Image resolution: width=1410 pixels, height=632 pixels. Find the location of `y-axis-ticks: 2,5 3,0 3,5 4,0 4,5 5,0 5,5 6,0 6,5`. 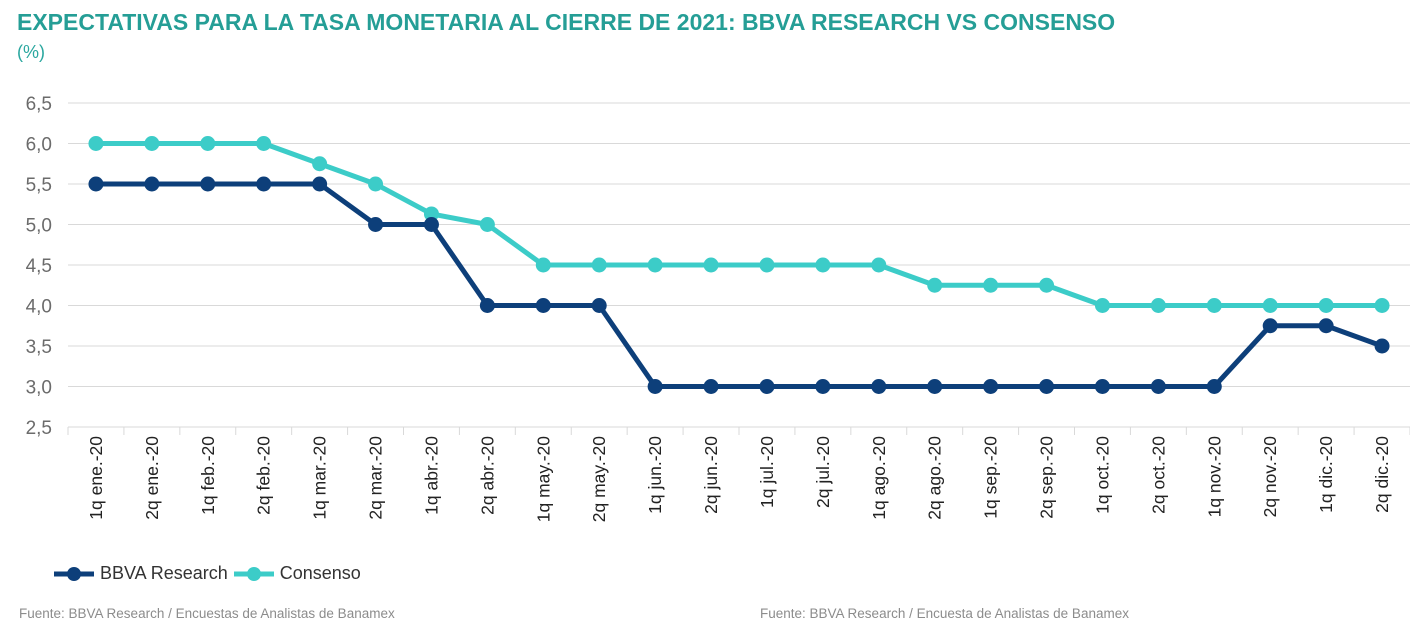

y-axis-ticks: 2,5 3,0 3,5 4,0 4,5 5,0 5,5 6,0 6,5 is located at coordinates (39, 266).